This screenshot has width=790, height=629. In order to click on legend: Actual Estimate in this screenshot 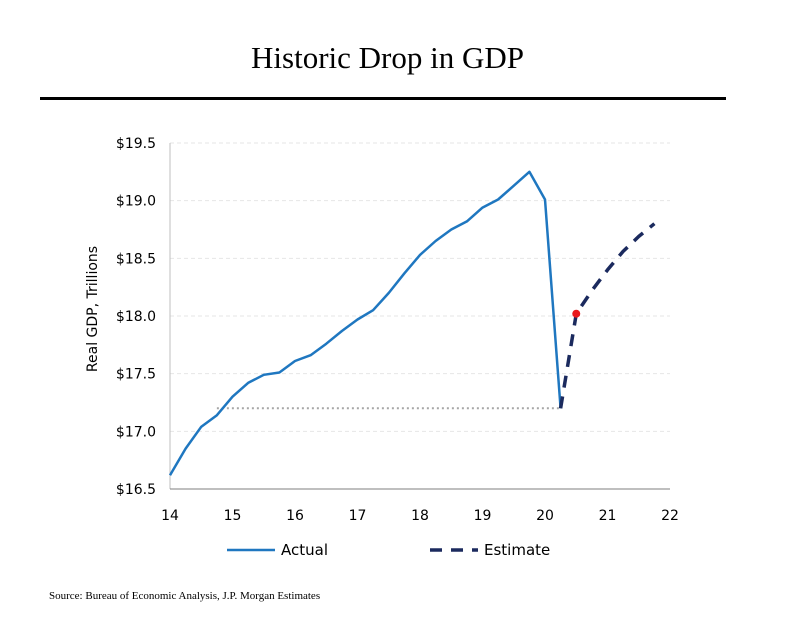, I will do `click(388, 550)`.